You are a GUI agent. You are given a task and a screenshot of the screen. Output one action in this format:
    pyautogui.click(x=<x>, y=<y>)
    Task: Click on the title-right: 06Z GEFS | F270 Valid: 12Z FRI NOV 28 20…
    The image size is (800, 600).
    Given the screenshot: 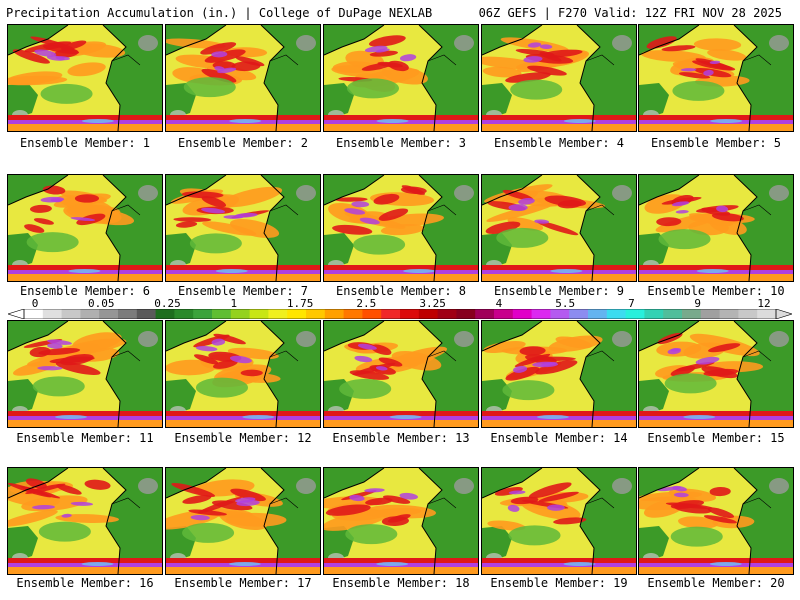 What is the action you would take?
    pyautogui.click(x=630, y=13)
    